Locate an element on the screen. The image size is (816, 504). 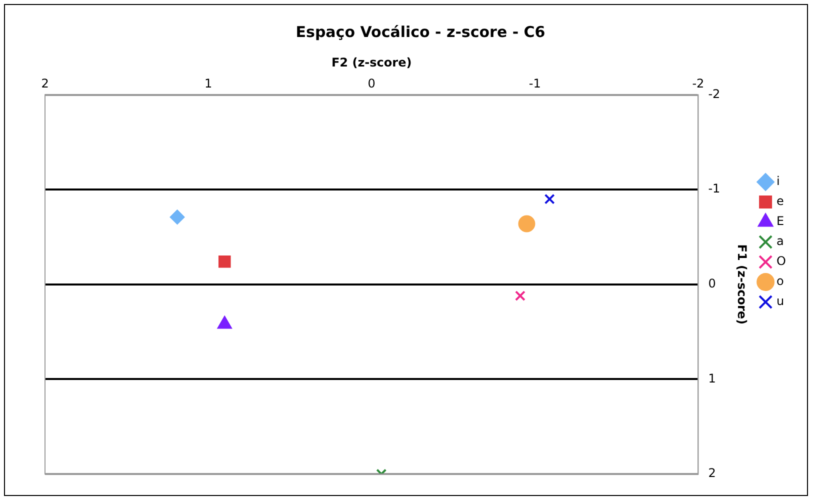
x-tick-label: -2 is located at coordinates (698, 83).